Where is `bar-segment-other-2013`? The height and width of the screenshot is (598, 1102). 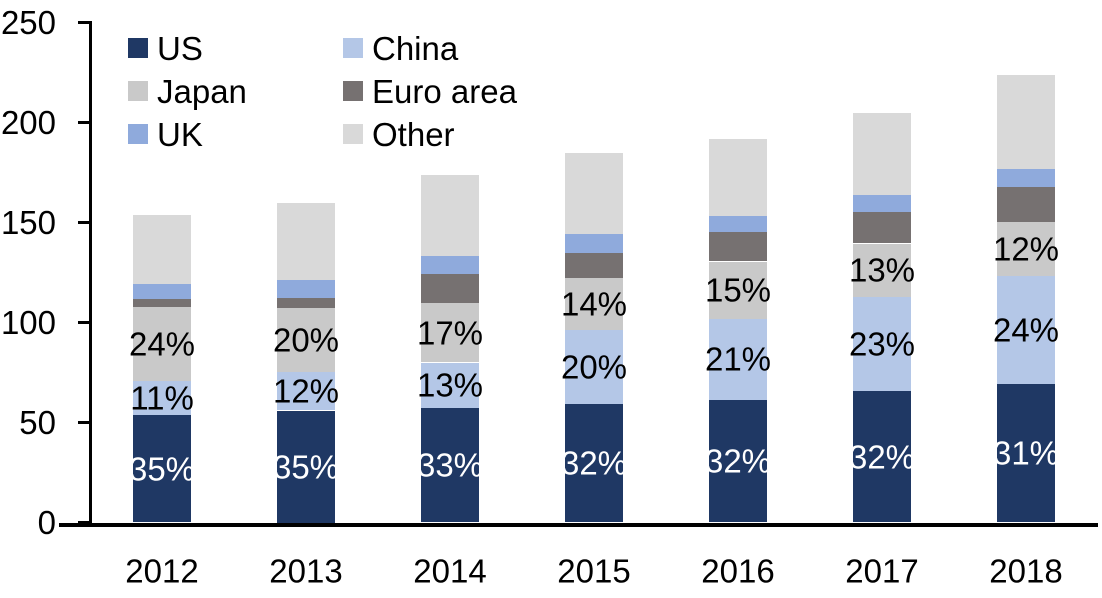 bar-segment-other-2013 is located at coordinates (306, 241).